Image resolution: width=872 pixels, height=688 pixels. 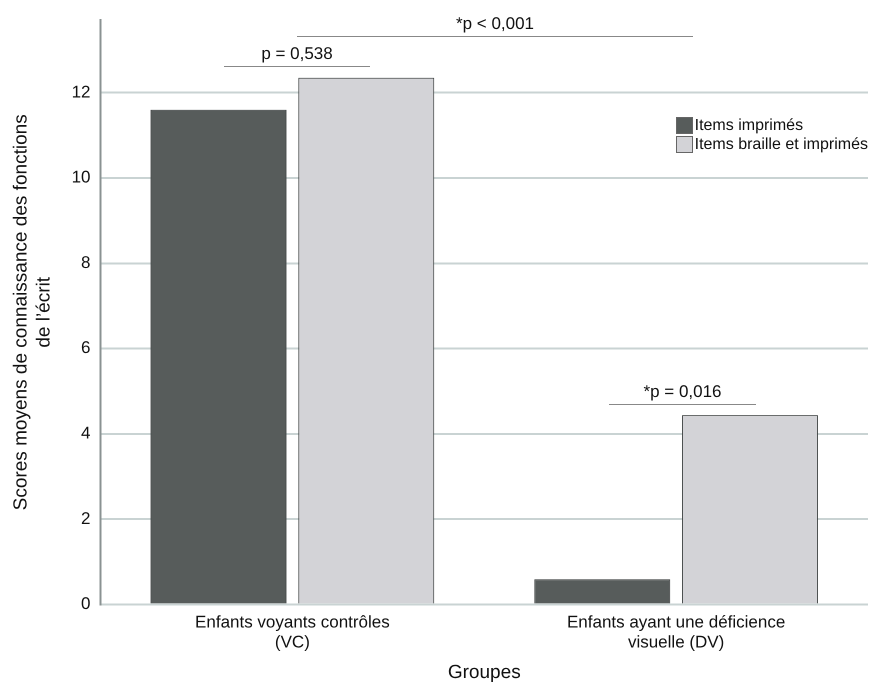 What do you see at coordinates (292, 632) in the screenshot?
I see `x-tick-label: Enfants voyants contrôles (VC)` at bounding box center [292, 632].